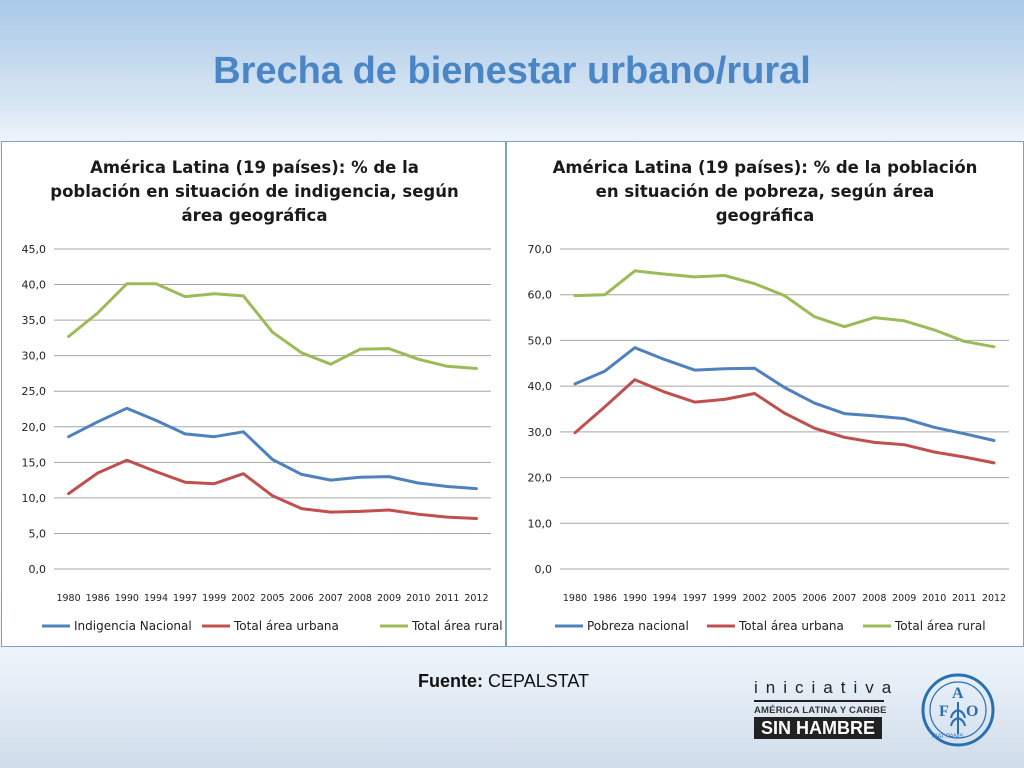 The width and height of the screenshot is (1024, 768). What do you see at coordinates (254, 167) in the screenshot?
I see `chart-title-line: América Latina (19 países): % de la` at bounding box center [254, 167].